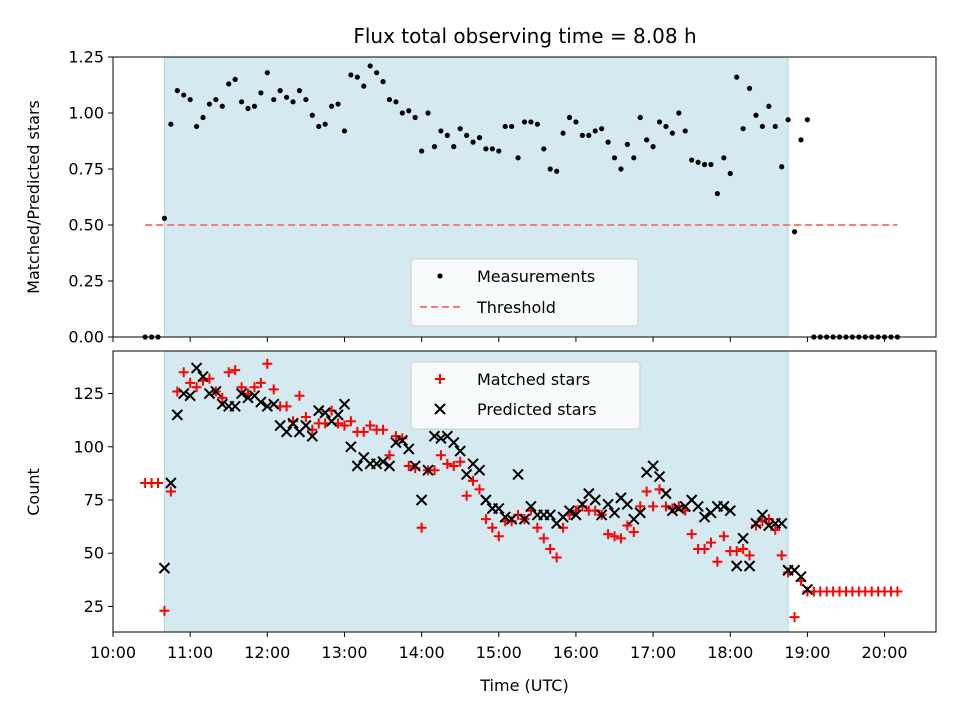 This screenshot has height=720, width=960. What do you see at coordinates (422, 652) in the screenshot?
I see `x-tick-label: 14:00` at bounding box center [422, 652].